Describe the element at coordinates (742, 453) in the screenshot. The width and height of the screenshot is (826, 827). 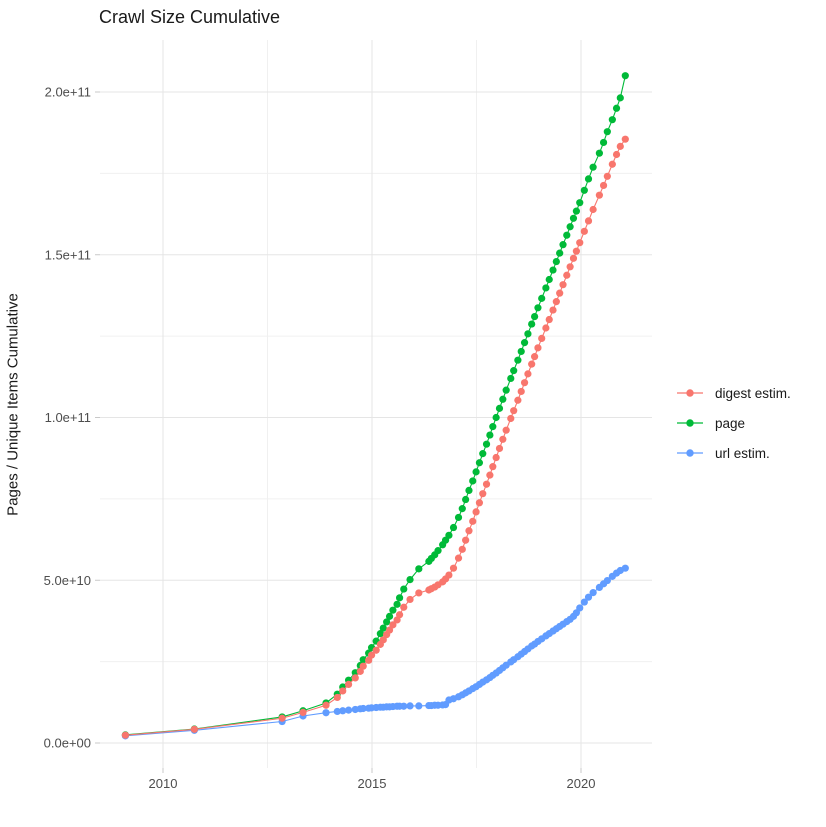
I see `legend-label-url: url estim.` at that location.